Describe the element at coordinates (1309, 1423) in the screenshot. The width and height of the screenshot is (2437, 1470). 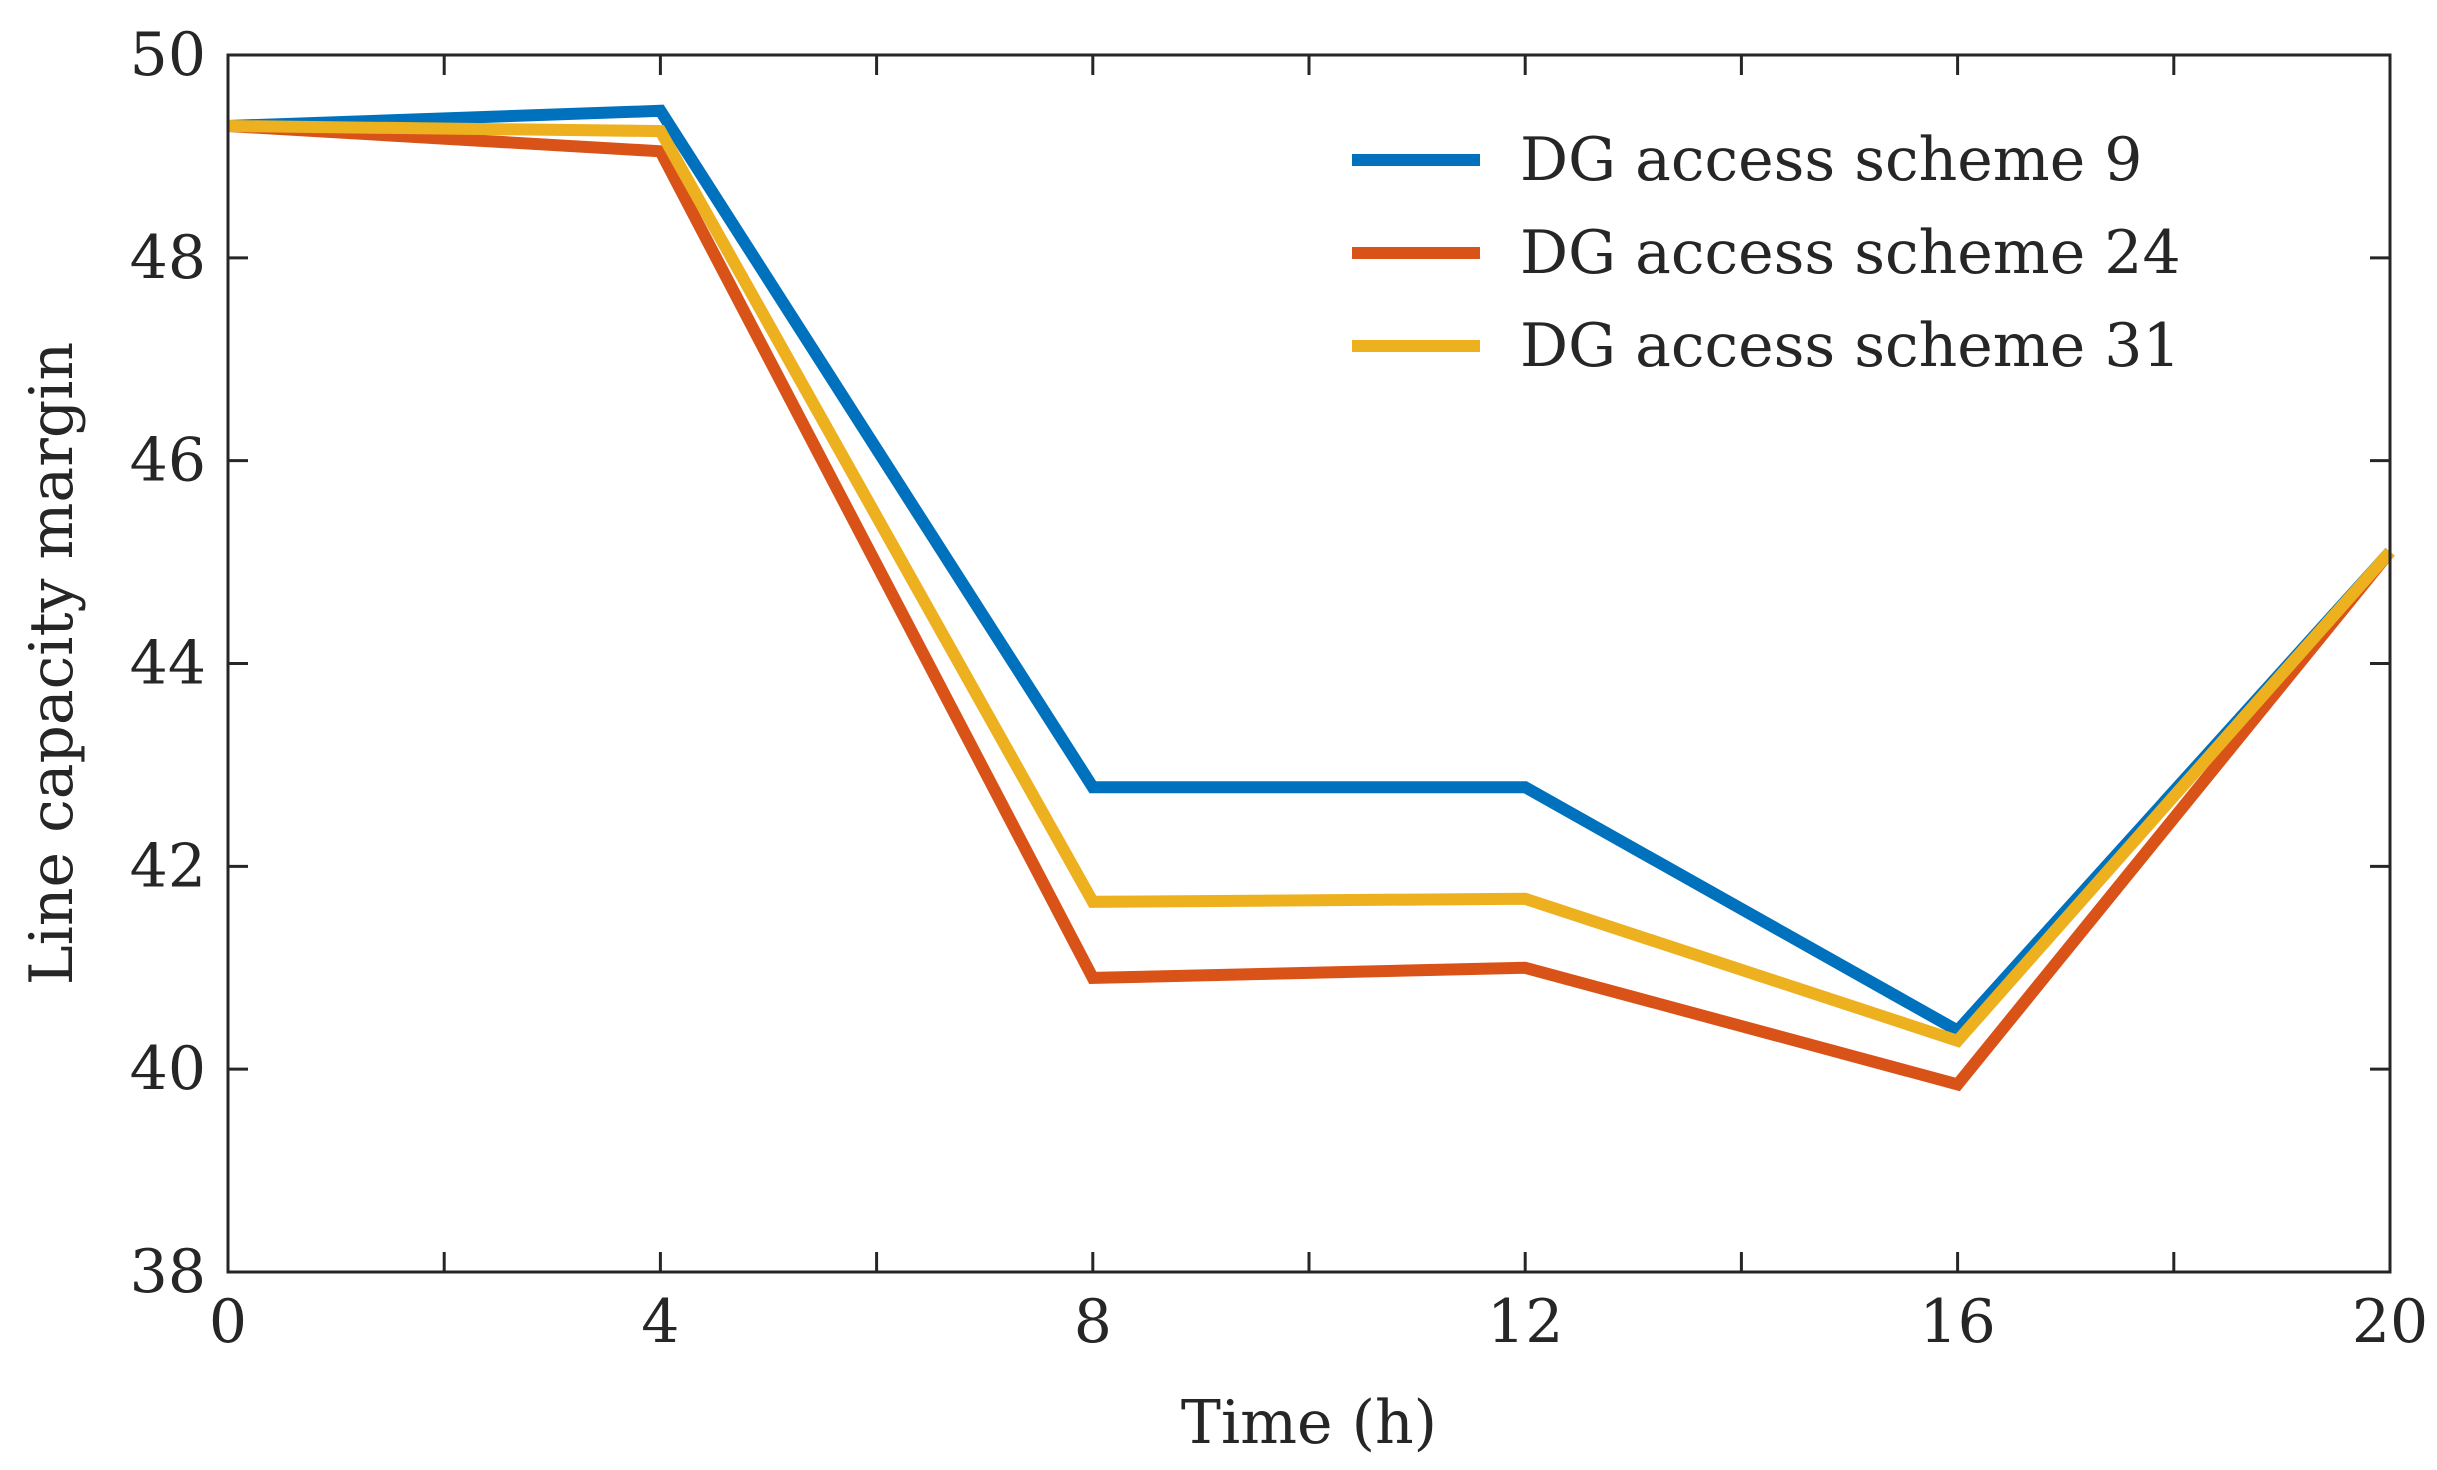
I see `x-axis-label: Time (h)` at that location.